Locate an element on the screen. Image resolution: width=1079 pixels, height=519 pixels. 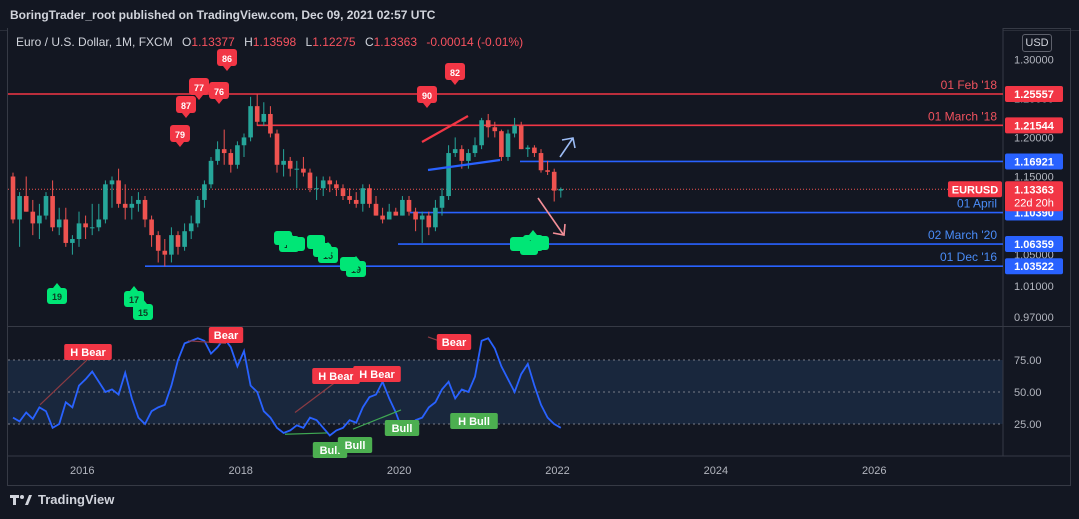
bear-divergence-line is located at coordinates (63, 382).